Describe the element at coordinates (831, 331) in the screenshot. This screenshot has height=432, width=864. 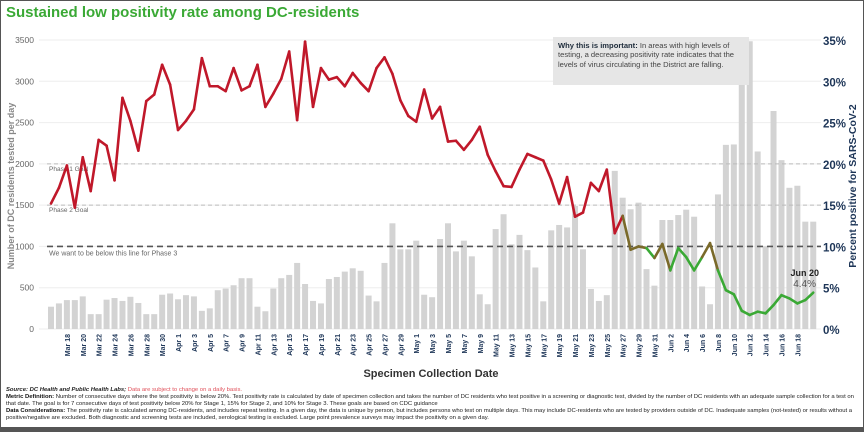
I see `right-tick-label: 0%` at that location.